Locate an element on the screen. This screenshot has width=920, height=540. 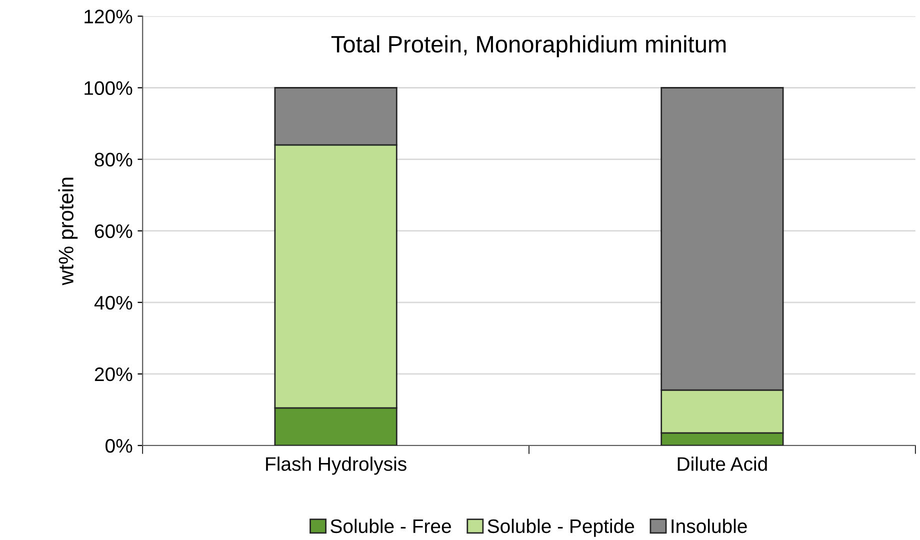
y-tick-label: 100% is located at coordinates (108, 88).